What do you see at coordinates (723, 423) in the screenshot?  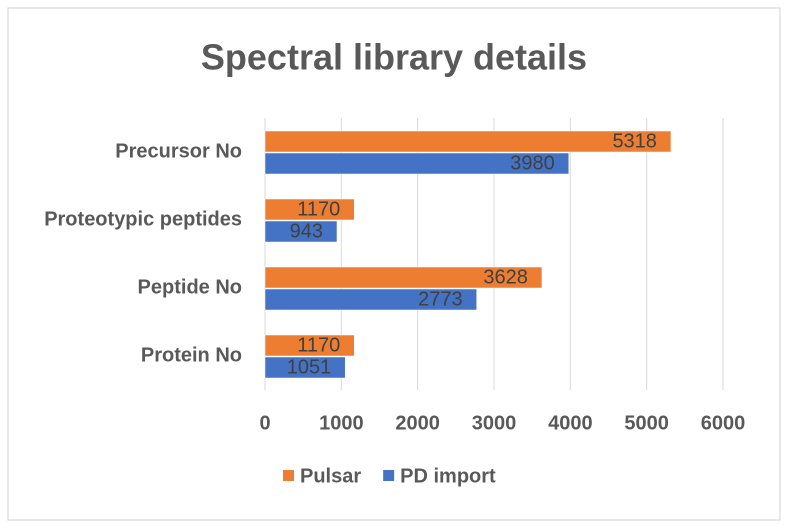 I see `x-tick-label: 6000` at bounding box center [723, 423].